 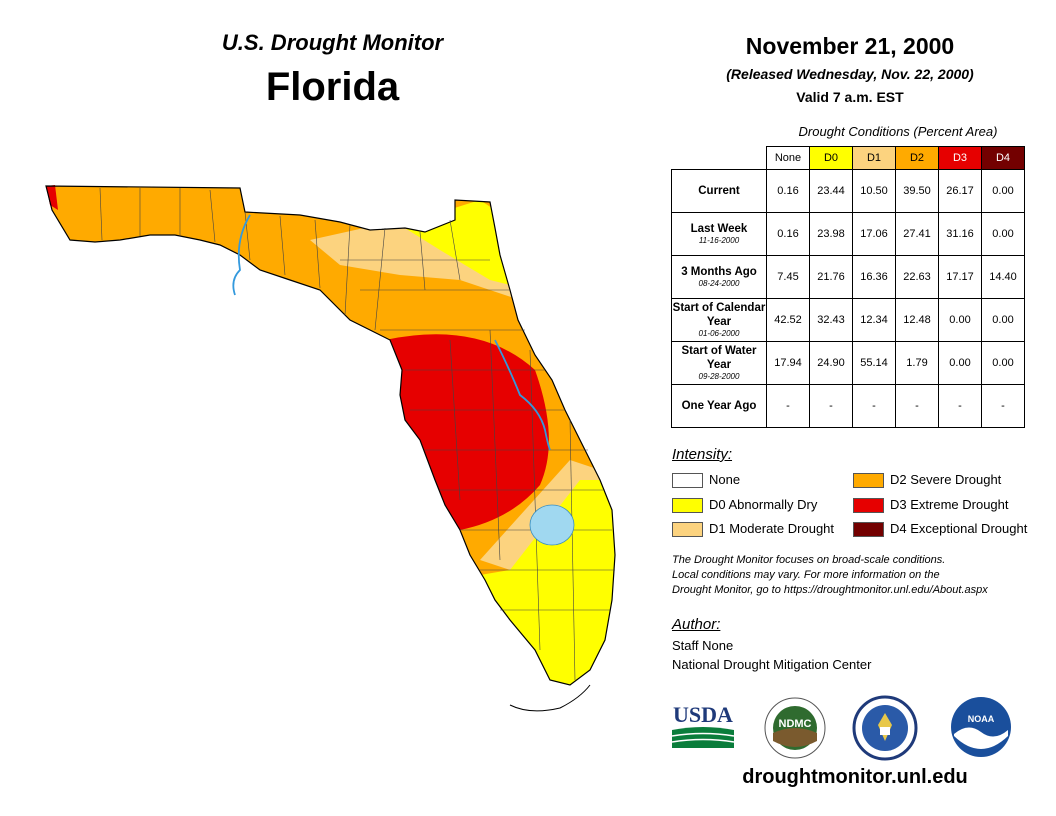 I want to click on legend-item-d1: D1 Moderate Drought, so click(x=753, y=529).